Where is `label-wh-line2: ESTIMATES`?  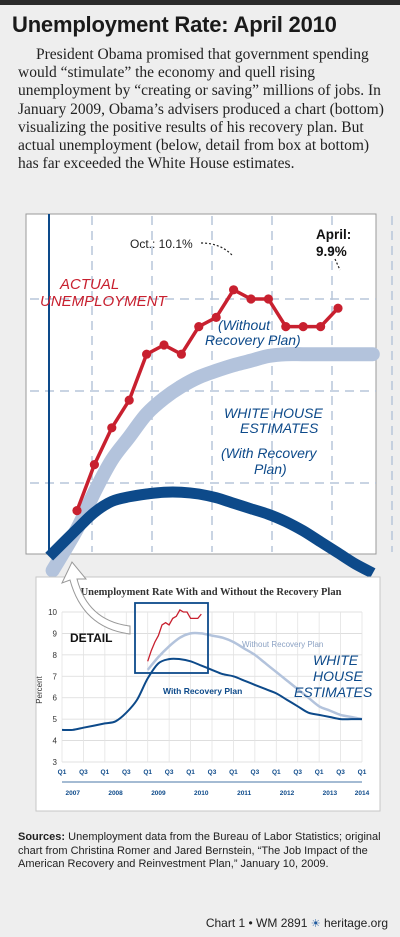 label-wh-line2: ESTIMATES is located at coordinates (279, 428).